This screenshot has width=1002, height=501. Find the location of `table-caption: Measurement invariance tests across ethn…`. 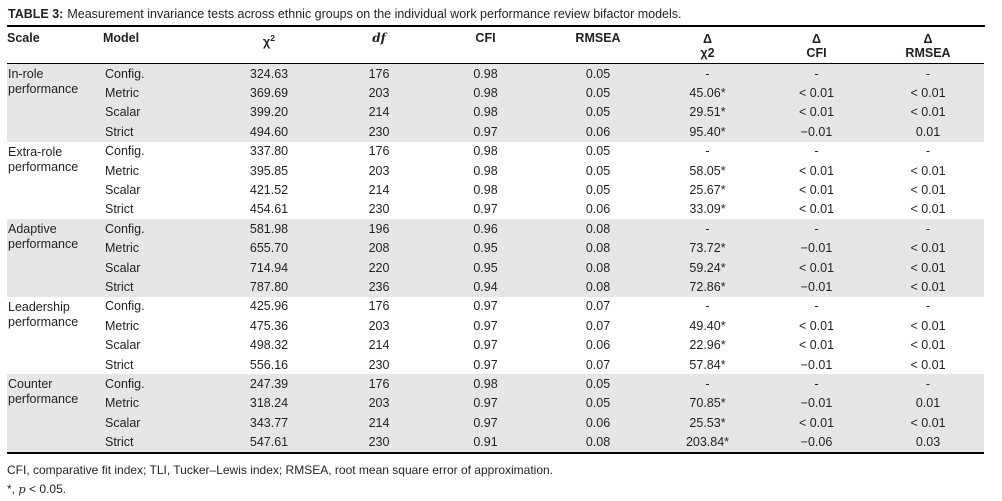

table-caption: Measurement invariance tests across ethn… is located at coordinates (374, 14).